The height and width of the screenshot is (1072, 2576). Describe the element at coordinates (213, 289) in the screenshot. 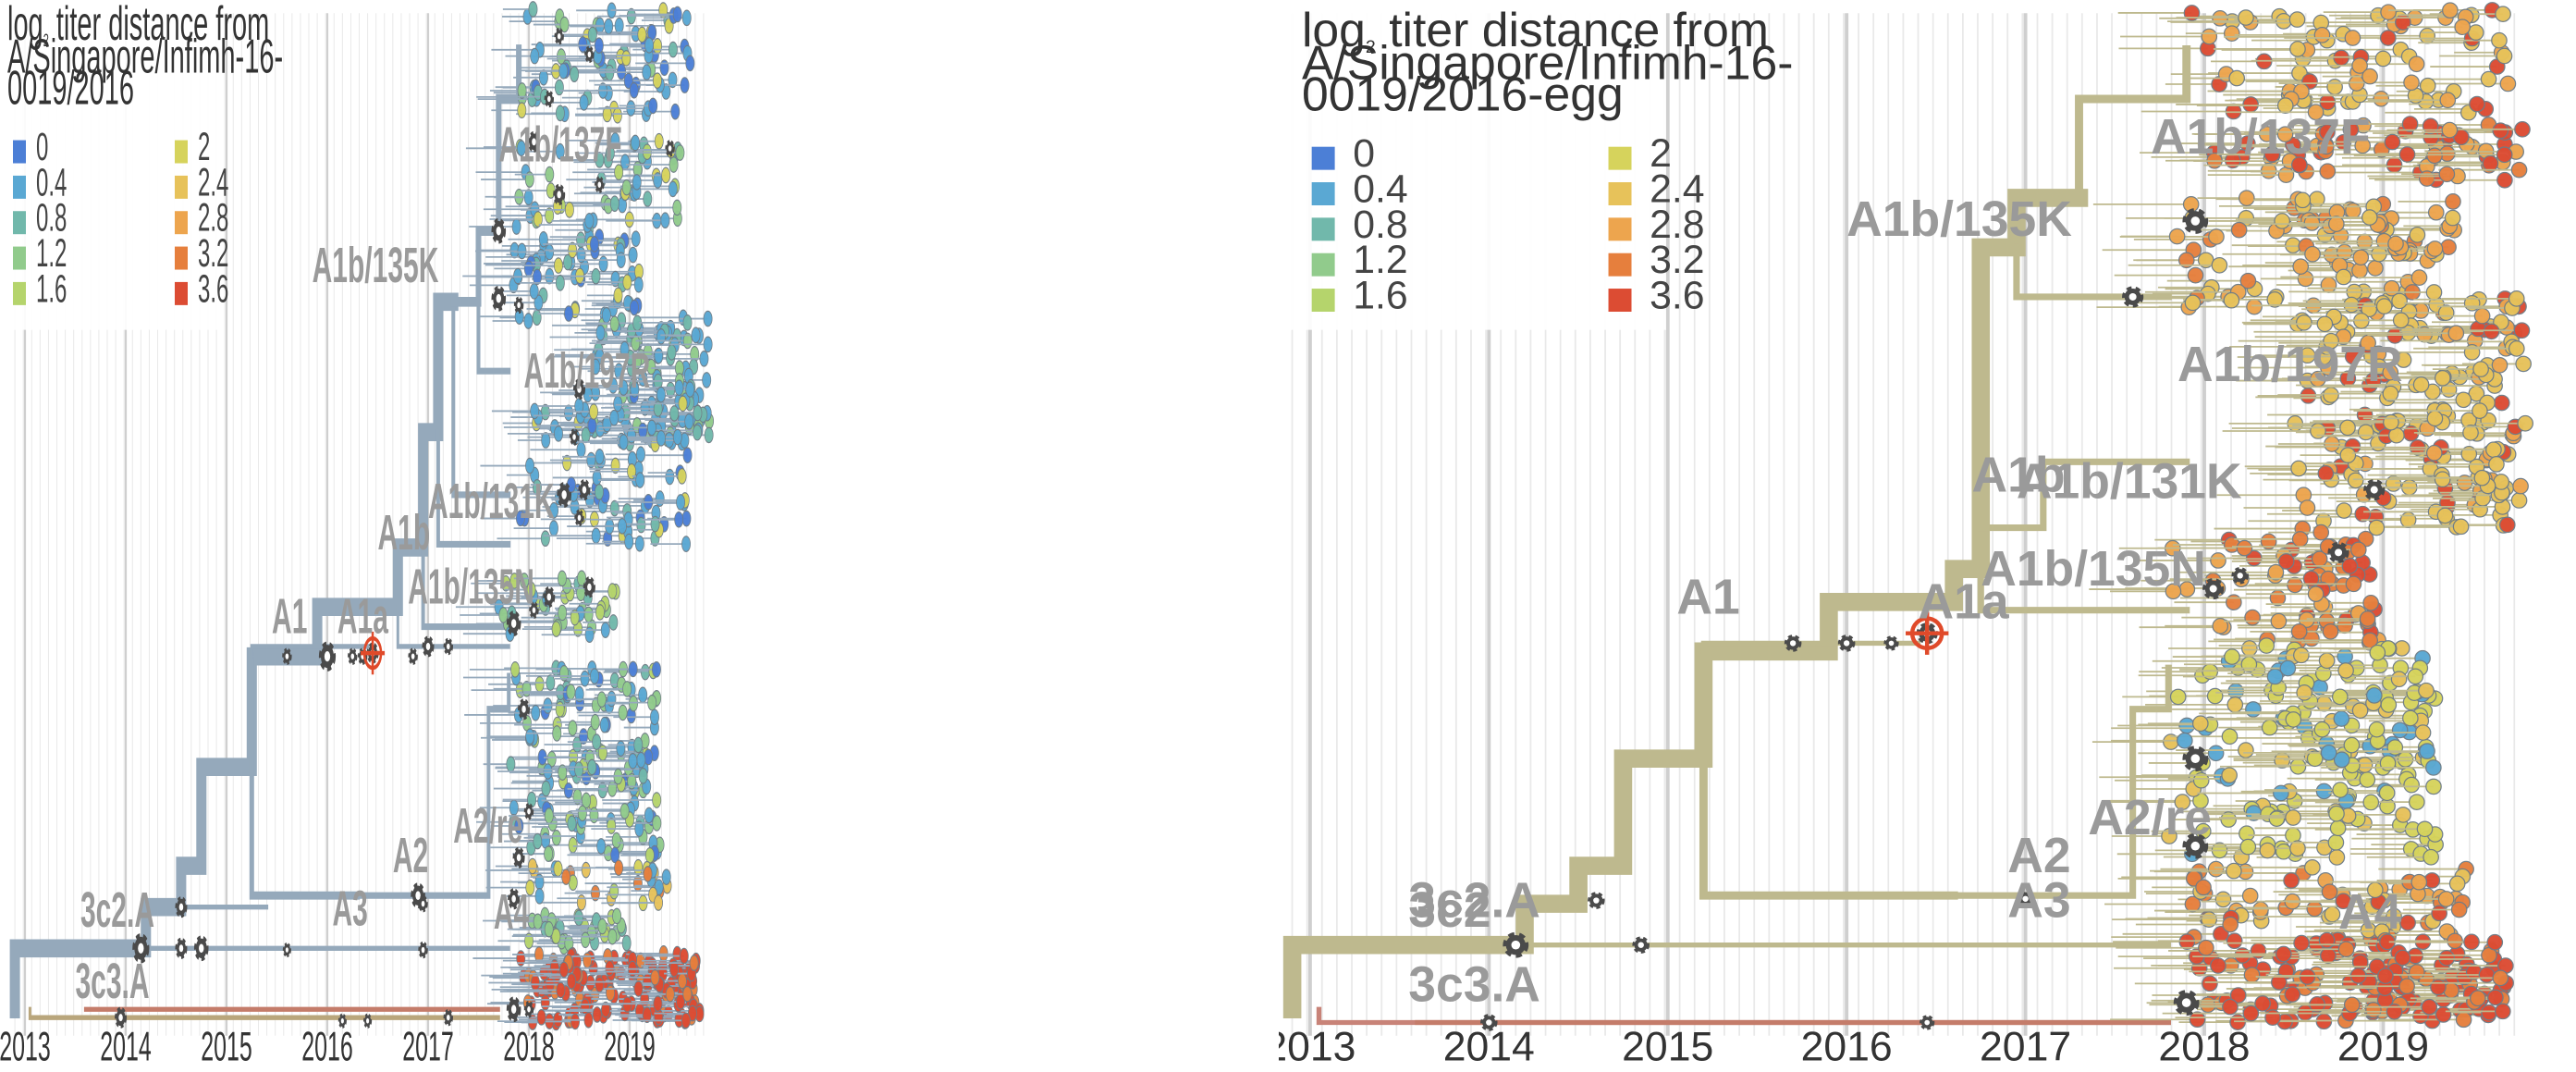

I see `legend-label: 3.6` at that location.